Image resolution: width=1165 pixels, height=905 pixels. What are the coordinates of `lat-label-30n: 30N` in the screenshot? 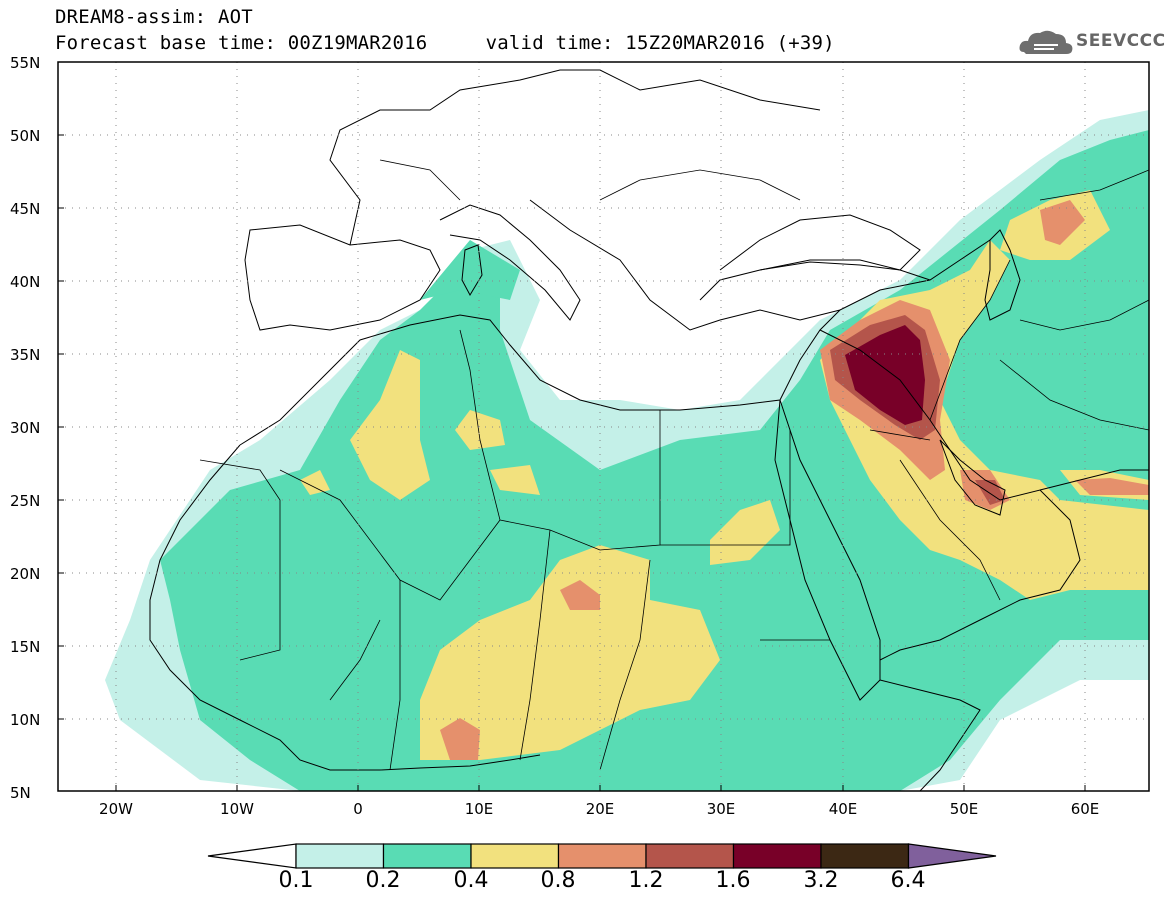 It's located at (25, 428).